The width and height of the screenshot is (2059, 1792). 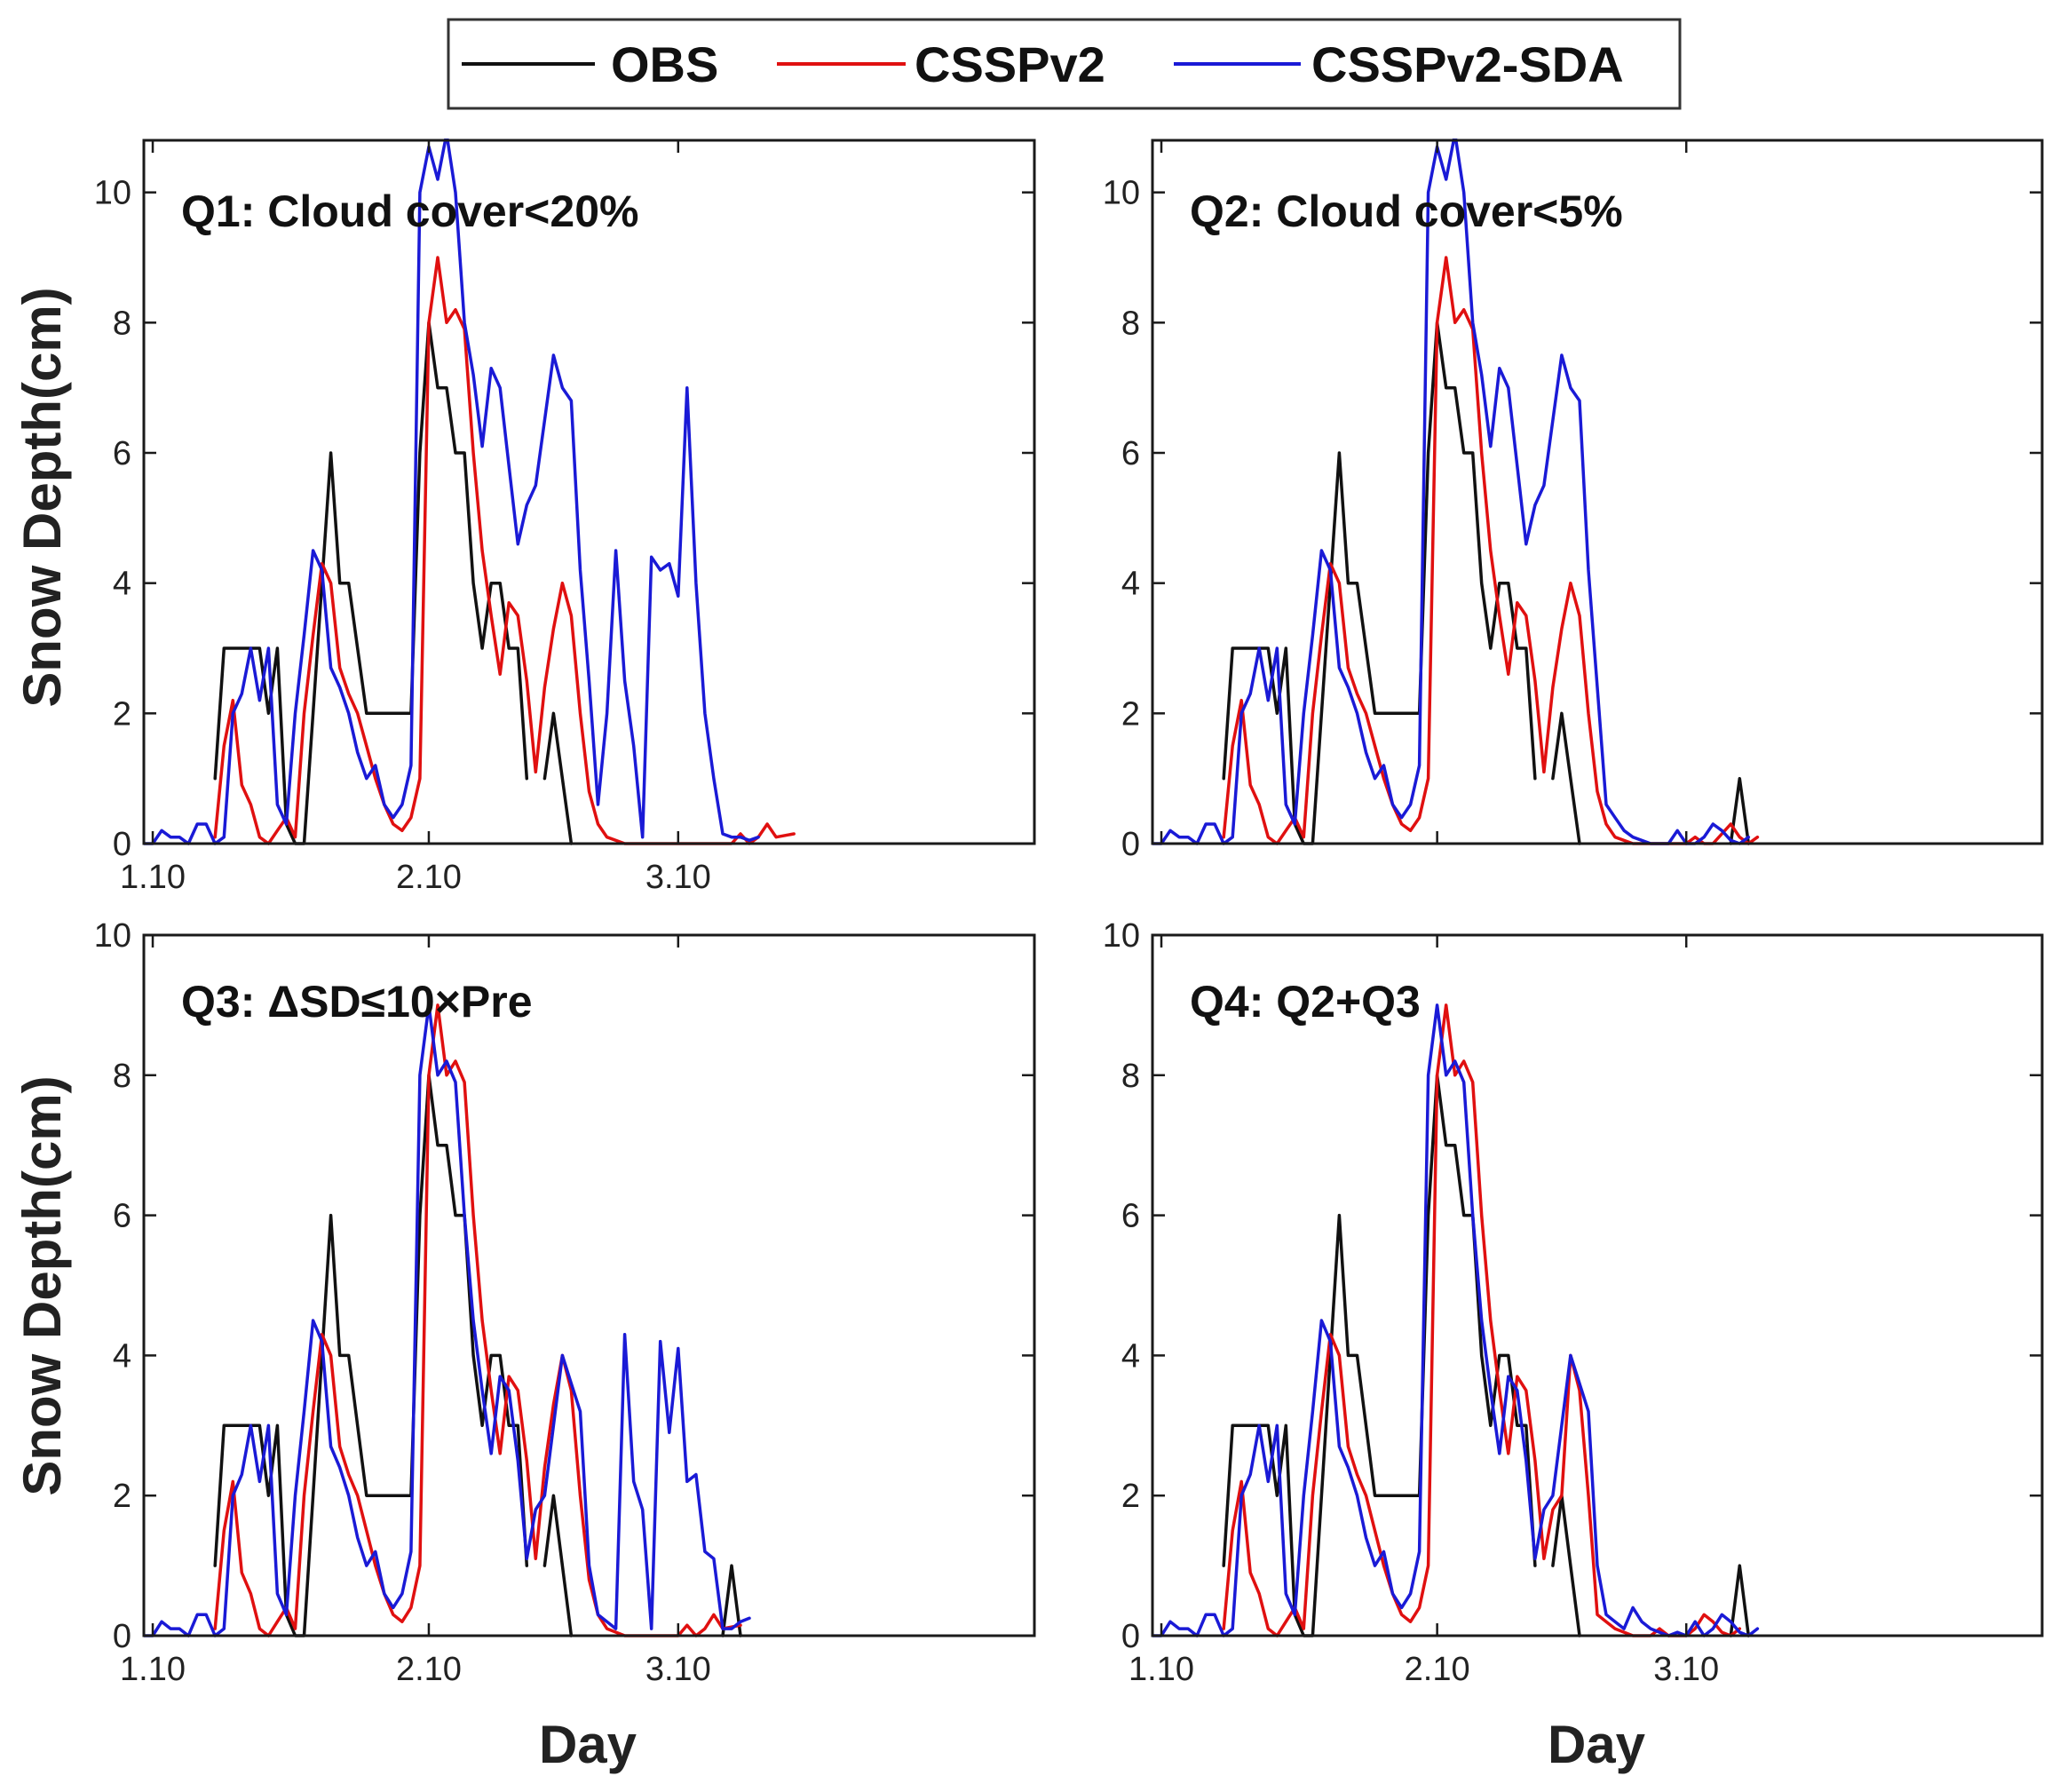 What do you see at coordinates (42, 1285) in the screenshot?
I see `y-axis-label-bottom: Snow Depth(cm)` at bounding box center [42, 1285].